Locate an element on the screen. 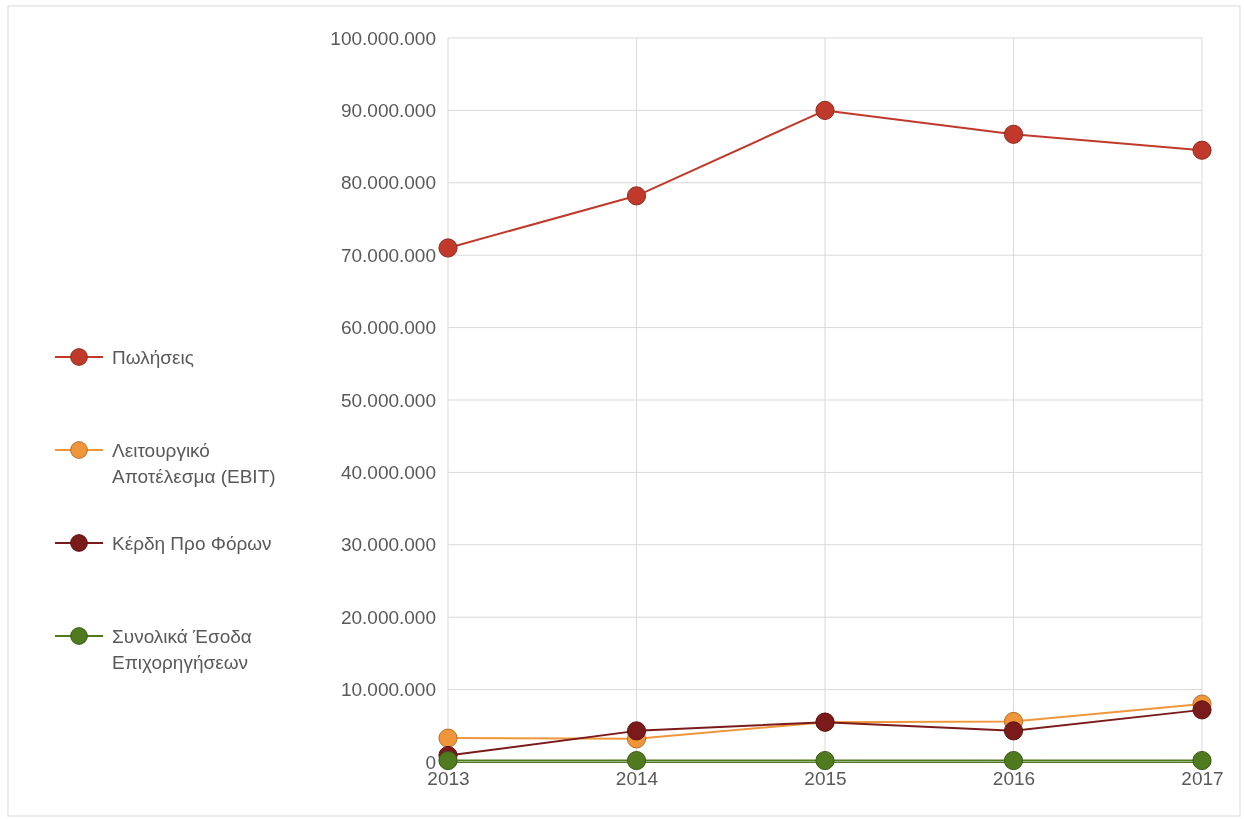 Image resolution: width=1244 pixels, height=819 pixels. legend-label: Κέρδη Προ Φόρων is located at coordinates (192, 543).